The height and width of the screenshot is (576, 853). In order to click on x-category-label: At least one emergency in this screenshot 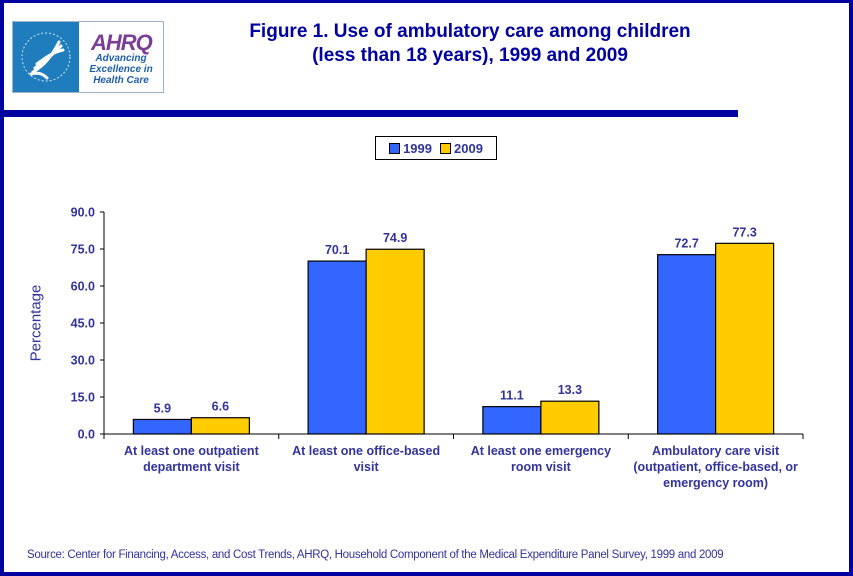, I will do `click(541, 451)`.